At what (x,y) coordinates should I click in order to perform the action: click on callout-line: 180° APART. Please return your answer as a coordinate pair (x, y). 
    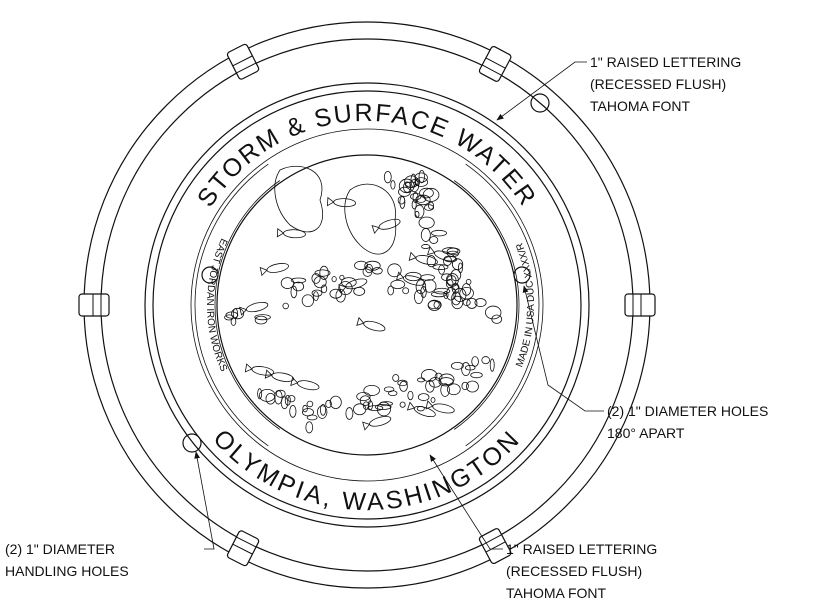
    Looking at the image, I should click on (646, 433).